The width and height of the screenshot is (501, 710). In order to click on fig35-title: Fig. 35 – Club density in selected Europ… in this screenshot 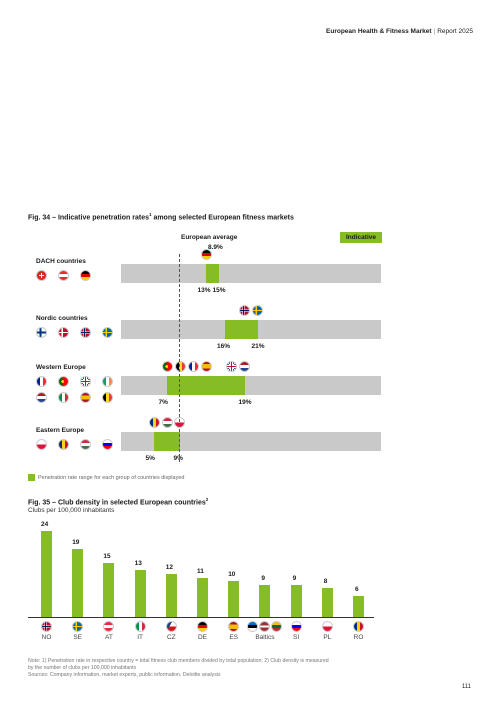, I will do `click(118, 502)`.